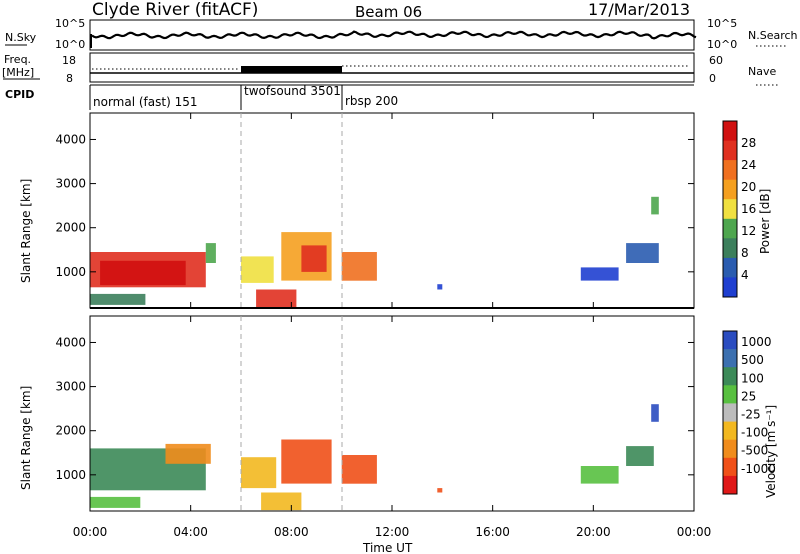 This screenshot has height=554, width=800. Describe the element at coordinates (771, 451) in the screenshot. I see `velocity-colorbar-label: Velocity [m s⁻¹]` at that location.